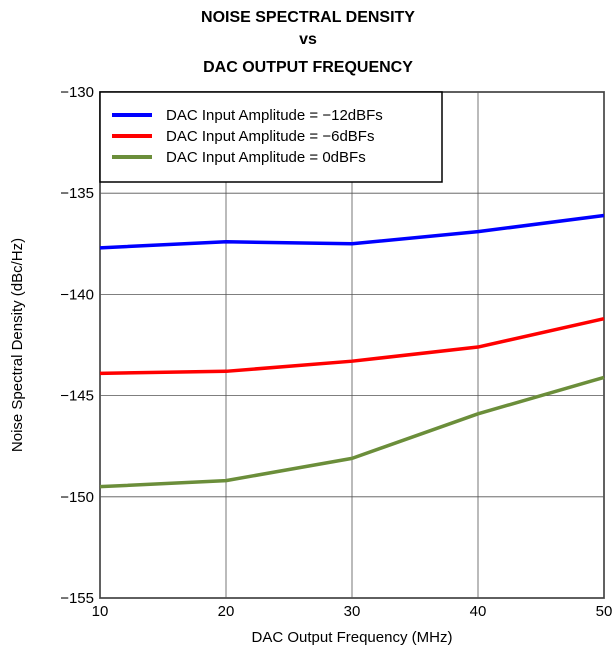 This screenshot has height=650, width=616. I want to click on legend-label: DAC Input Amplitude = 0dBFs, so click(266, 157).